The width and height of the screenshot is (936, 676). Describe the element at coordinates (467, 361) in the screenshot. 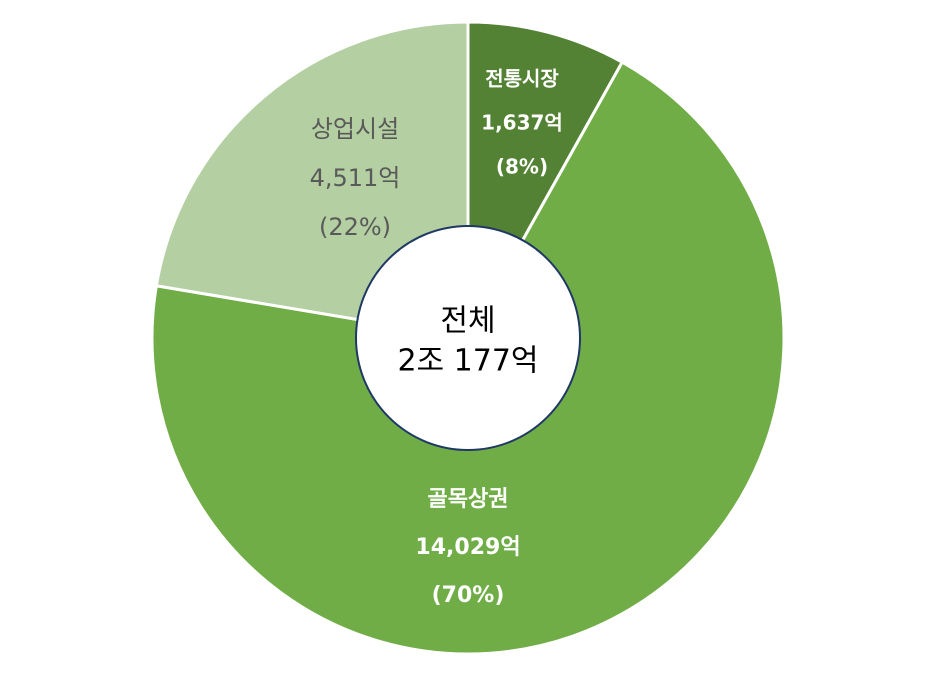

I see `center-total: 2조 177억` at that location.